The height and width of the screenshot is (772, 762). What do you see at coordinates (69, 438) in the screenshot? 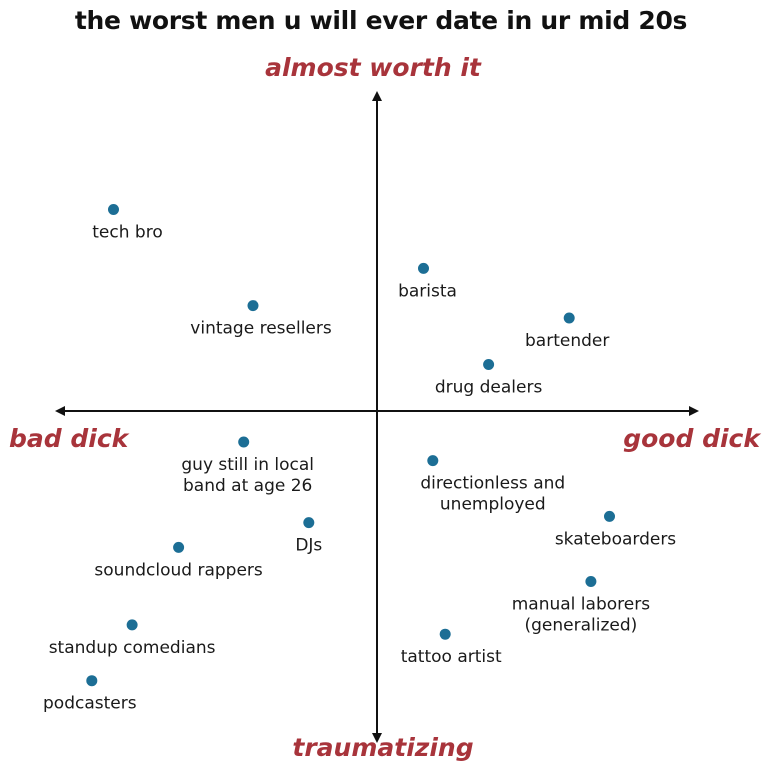
I see `axis-label-left: bad dick` at bounding box center [69, 438].